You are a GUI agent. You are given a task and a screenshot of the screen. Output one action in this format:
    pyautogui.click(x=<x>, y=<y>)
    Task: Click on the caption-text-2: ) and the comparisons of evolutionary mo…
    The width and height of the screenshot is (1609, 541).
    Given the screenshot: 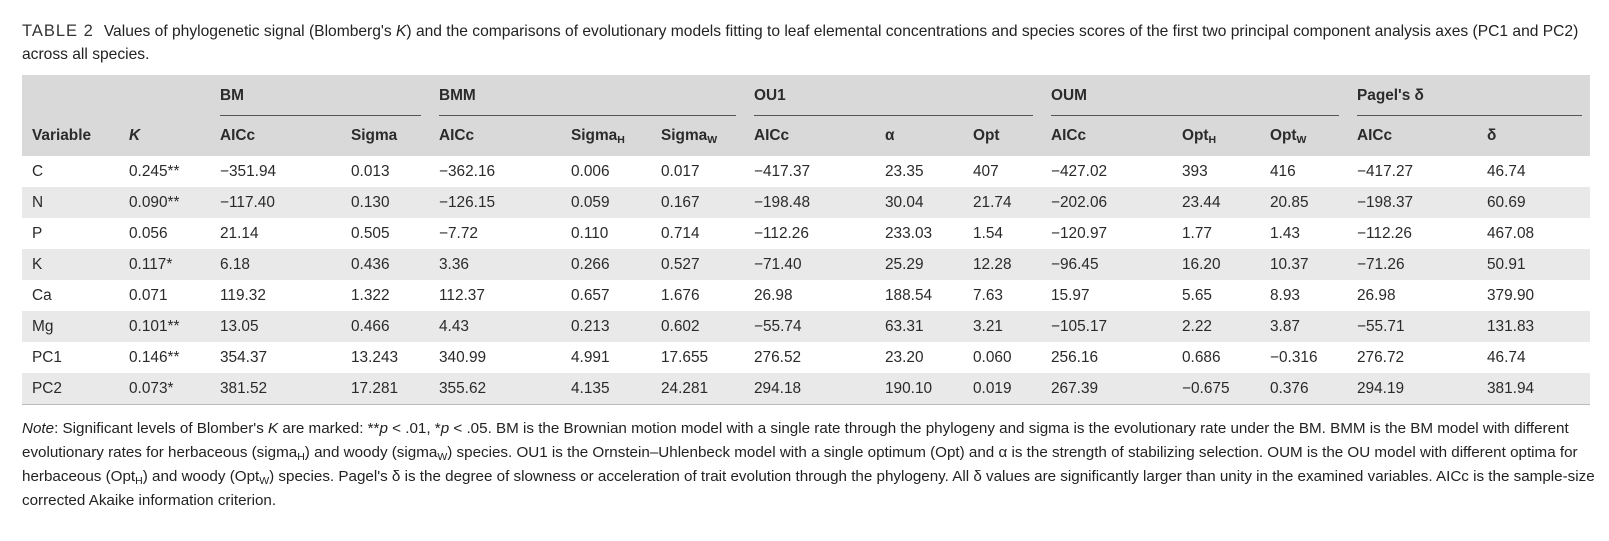 What is the action you would take?
    pyautogui.click(x=800, y=43)
    